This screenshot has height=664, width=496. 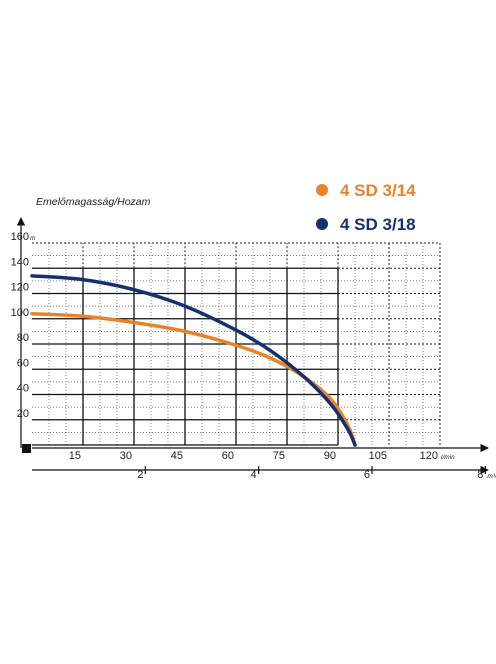 What do you see at coordinates (126, 456) in the screenshot?
I see `x-tick-label: 30` at bounding box center [126, 456].